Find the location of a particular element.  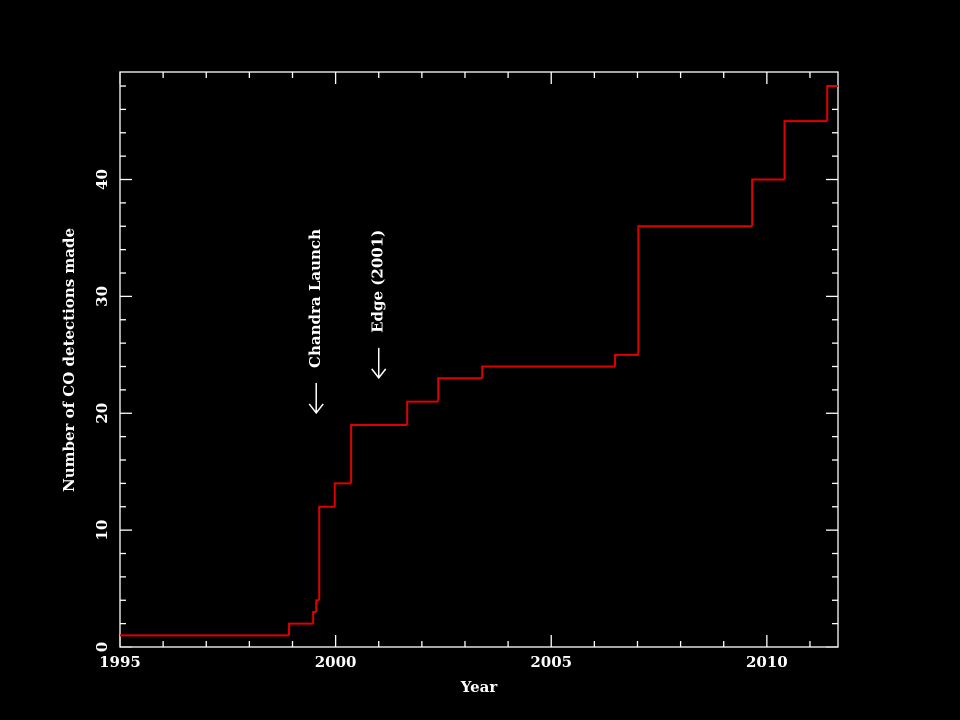

y-tick-label: 10 is located at coordinates (102, 530).